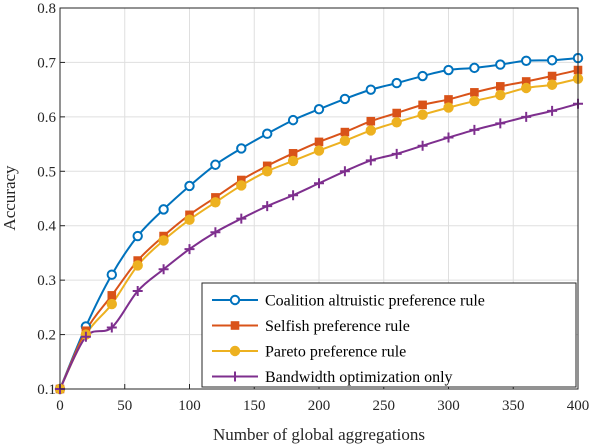  Describe the element at coordinates (235, 300) in the screenshot. I see `legend-marker-coalition-altruistic-preference-rule` at that location.